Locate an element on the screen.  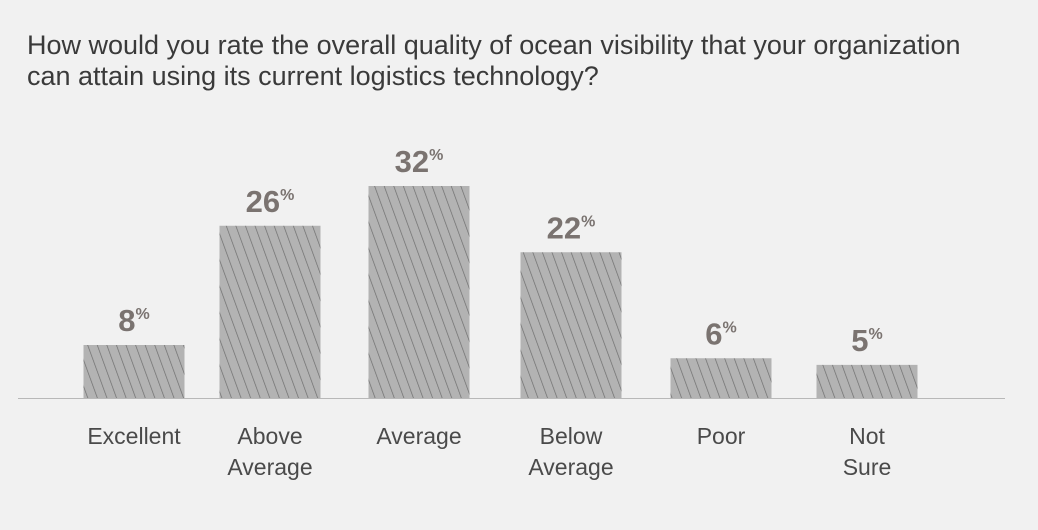
data-label: 32% is located at coordinates (419, 161).